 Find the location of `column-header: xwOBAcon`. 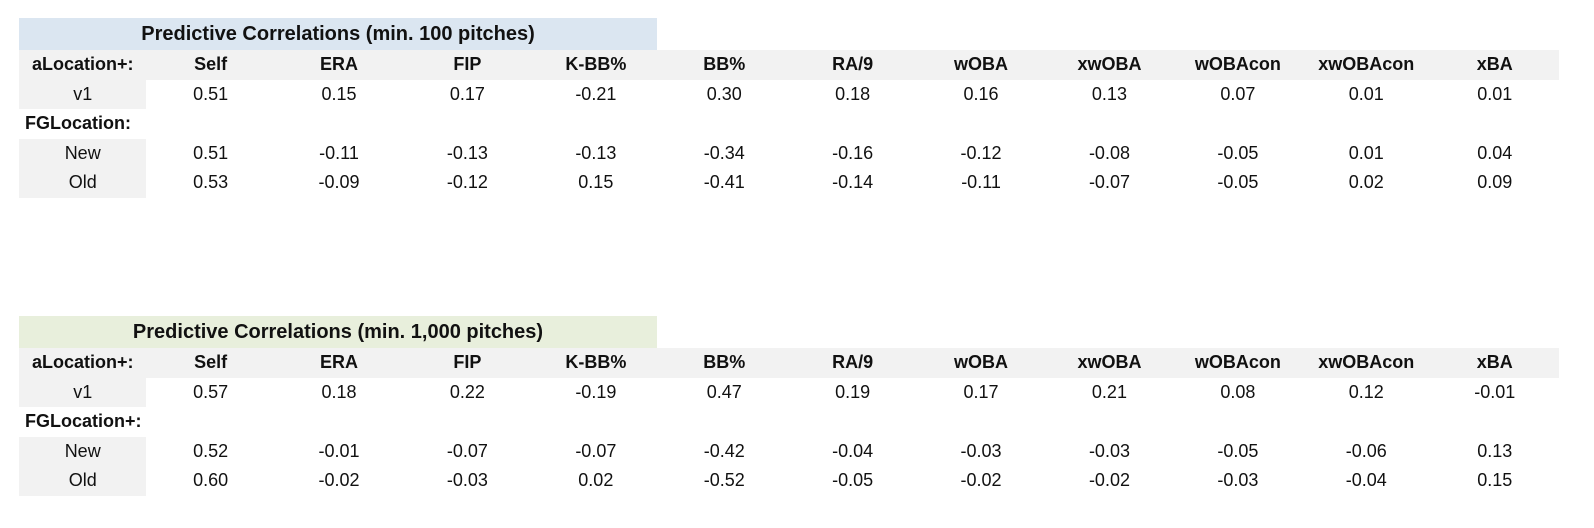

column-header: xwOBAcon is located at coordinates (1366, 363).